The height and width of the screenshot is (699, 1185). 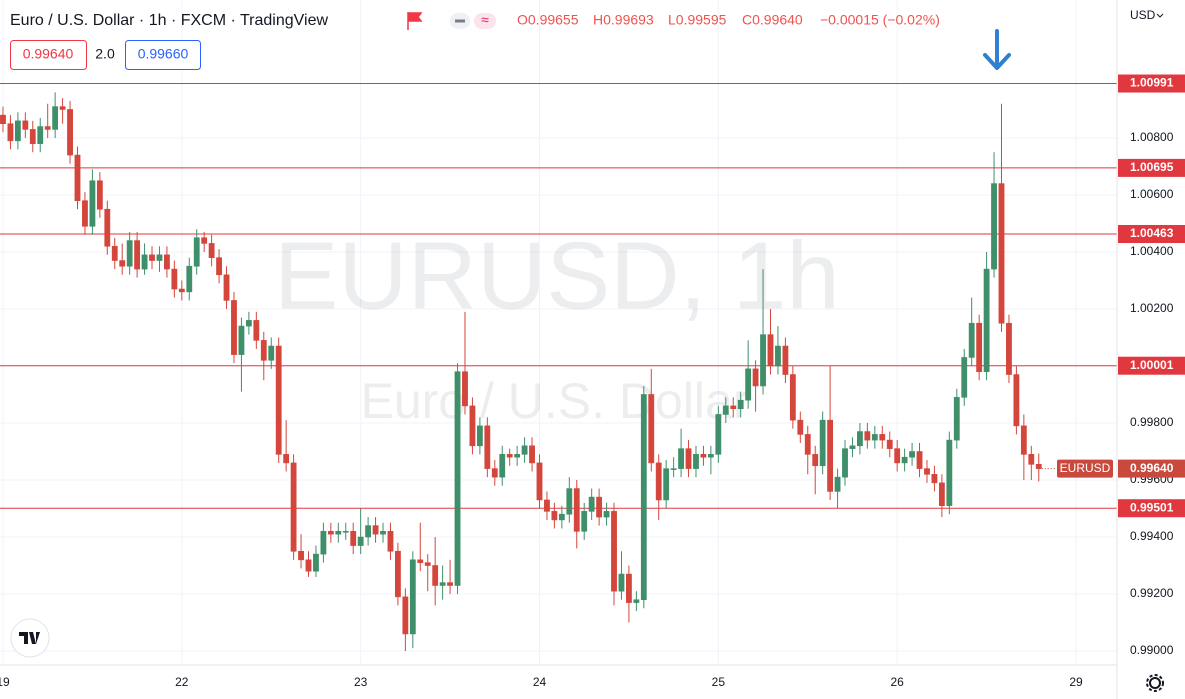 I want to click on y-tick-label: 0.99800, so click(x=1152, y=422).